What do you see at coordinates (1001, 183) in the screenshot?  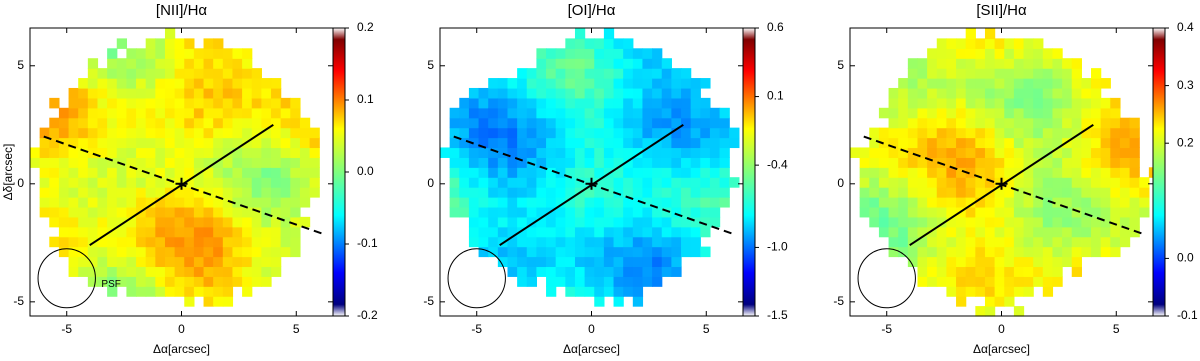 I see `center-cross` at bounding box center [1001, 183].